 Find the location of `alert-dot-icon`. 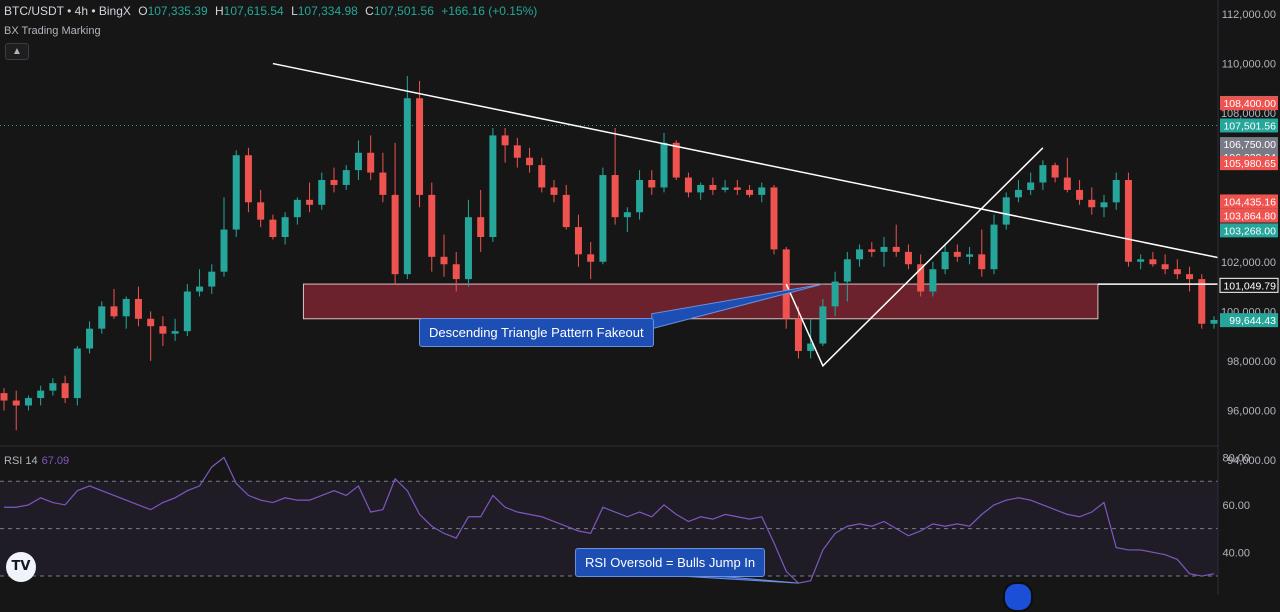

alert-dot-icon is located at coordinates (1018, 597).